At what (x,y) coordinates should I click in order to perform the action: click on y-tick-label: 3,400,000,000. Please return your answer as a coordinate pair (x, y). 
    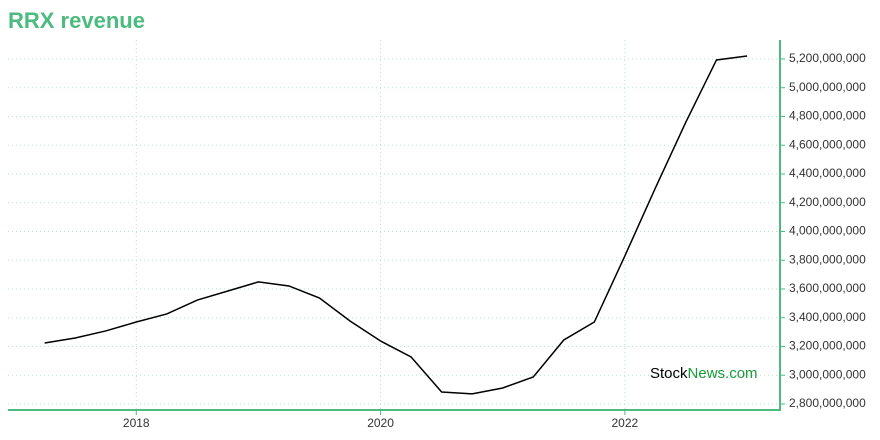
    Looking at the image, I should click on (827, 317).